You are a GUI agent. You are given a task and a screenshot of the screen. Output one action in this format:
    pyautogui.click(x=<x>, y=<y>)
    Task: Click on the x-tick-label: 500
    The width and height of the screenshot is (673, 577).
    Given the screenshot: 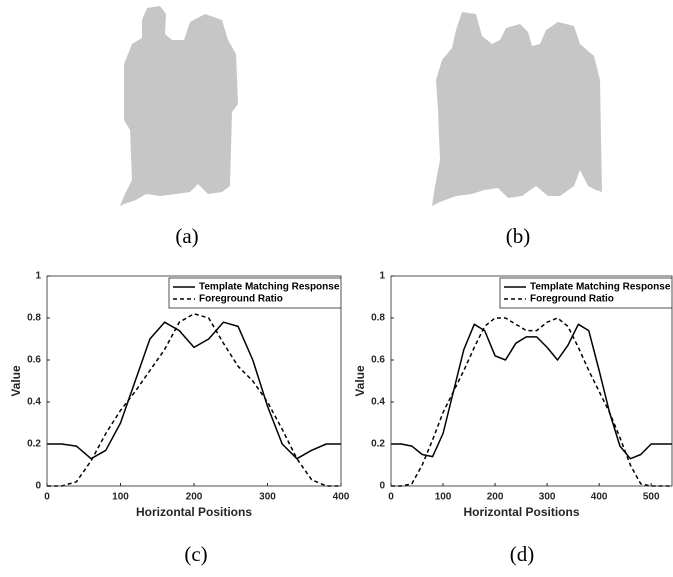 What is the action you would take?
    pyautogui.click(x=651, y=497)
    